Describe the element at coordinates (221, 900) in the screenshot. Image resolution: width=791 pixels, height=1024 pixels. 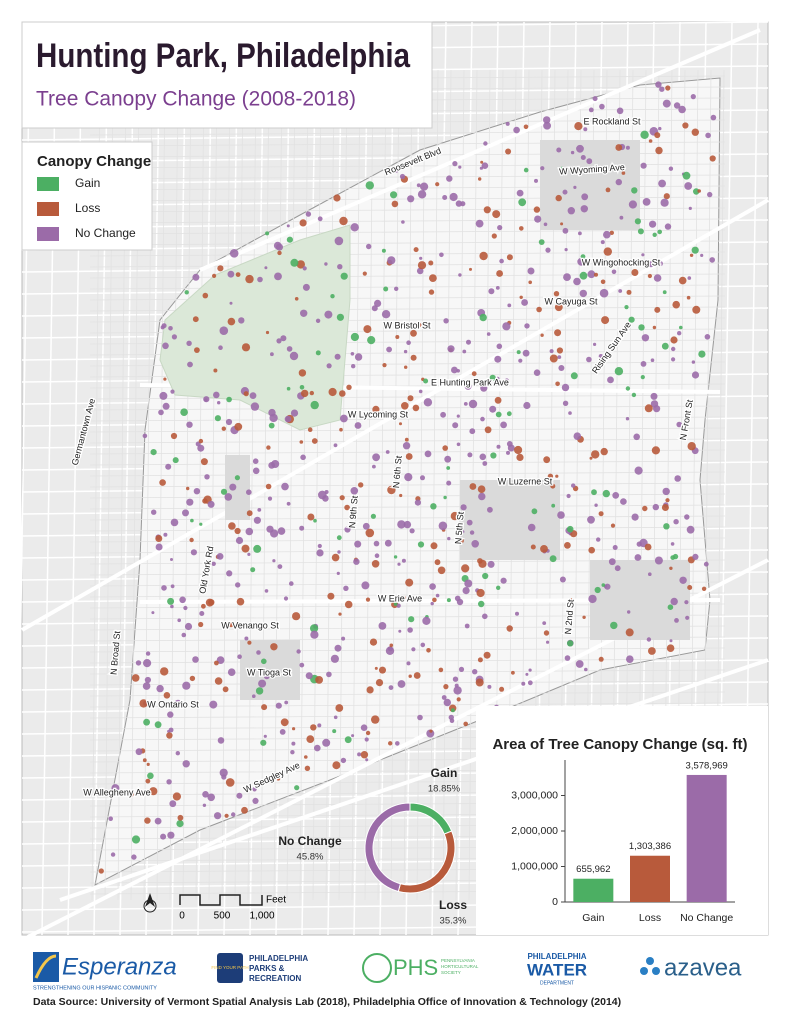
I see `scale-line` at that location.